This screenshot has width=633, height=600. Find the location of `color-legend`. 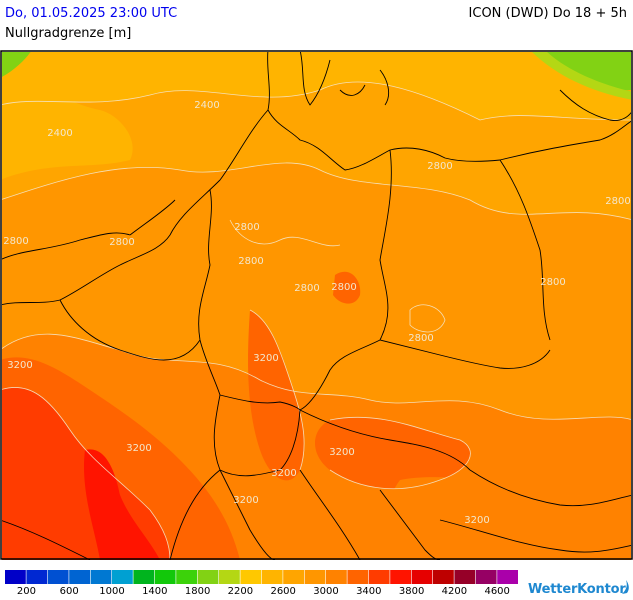

color-legend is located at coordinates (261, 577).